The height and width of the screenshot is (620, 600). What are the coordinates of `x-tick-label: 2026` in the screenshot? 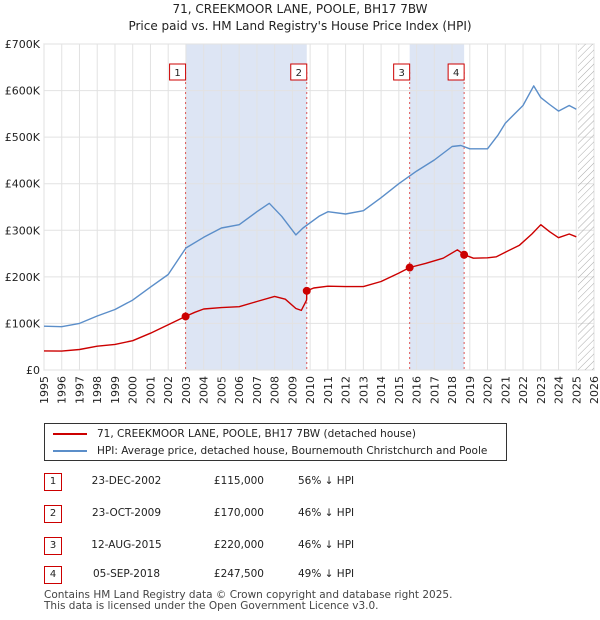 It's located at (594, 390).